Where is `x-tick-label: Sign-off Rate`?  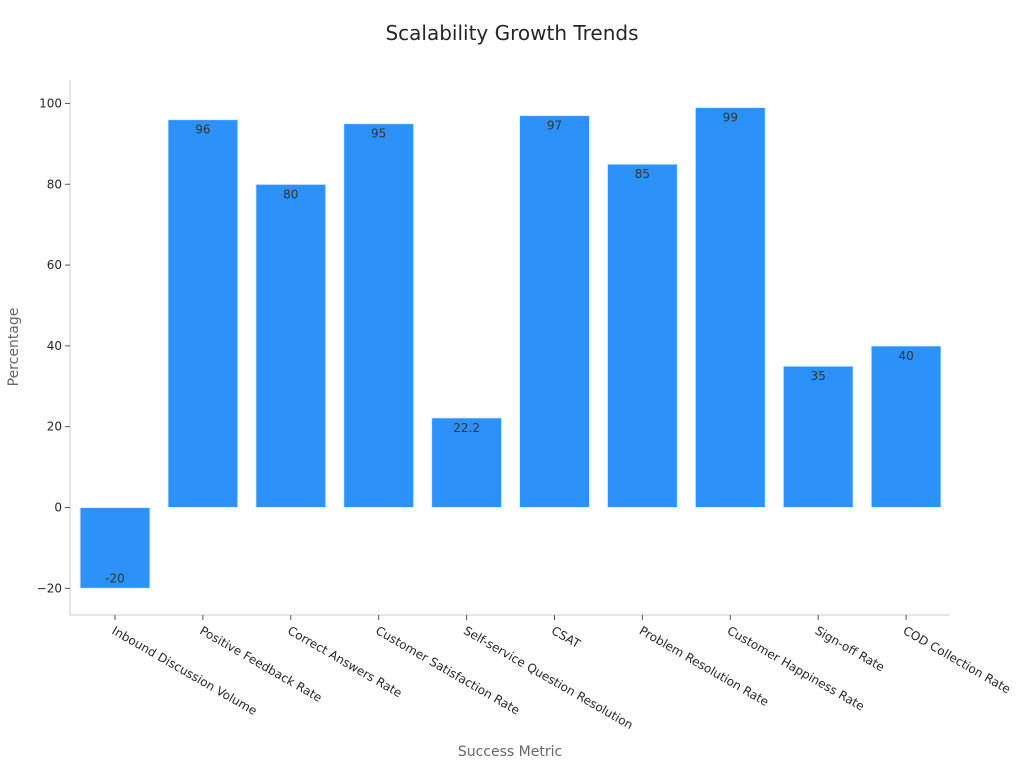
x-tick-label: Sign-off Rate is located at coordinates (850, 648).